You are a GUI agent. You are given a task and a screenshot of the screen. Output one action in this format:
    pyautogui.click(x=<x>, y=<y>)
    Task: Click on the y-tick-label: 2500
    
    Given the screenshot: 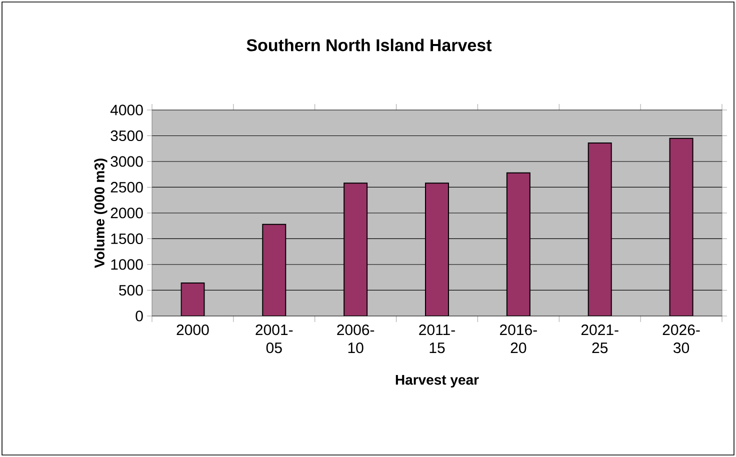 What is the action you would take?
    pyautogui.click(x=126, y=187)
    